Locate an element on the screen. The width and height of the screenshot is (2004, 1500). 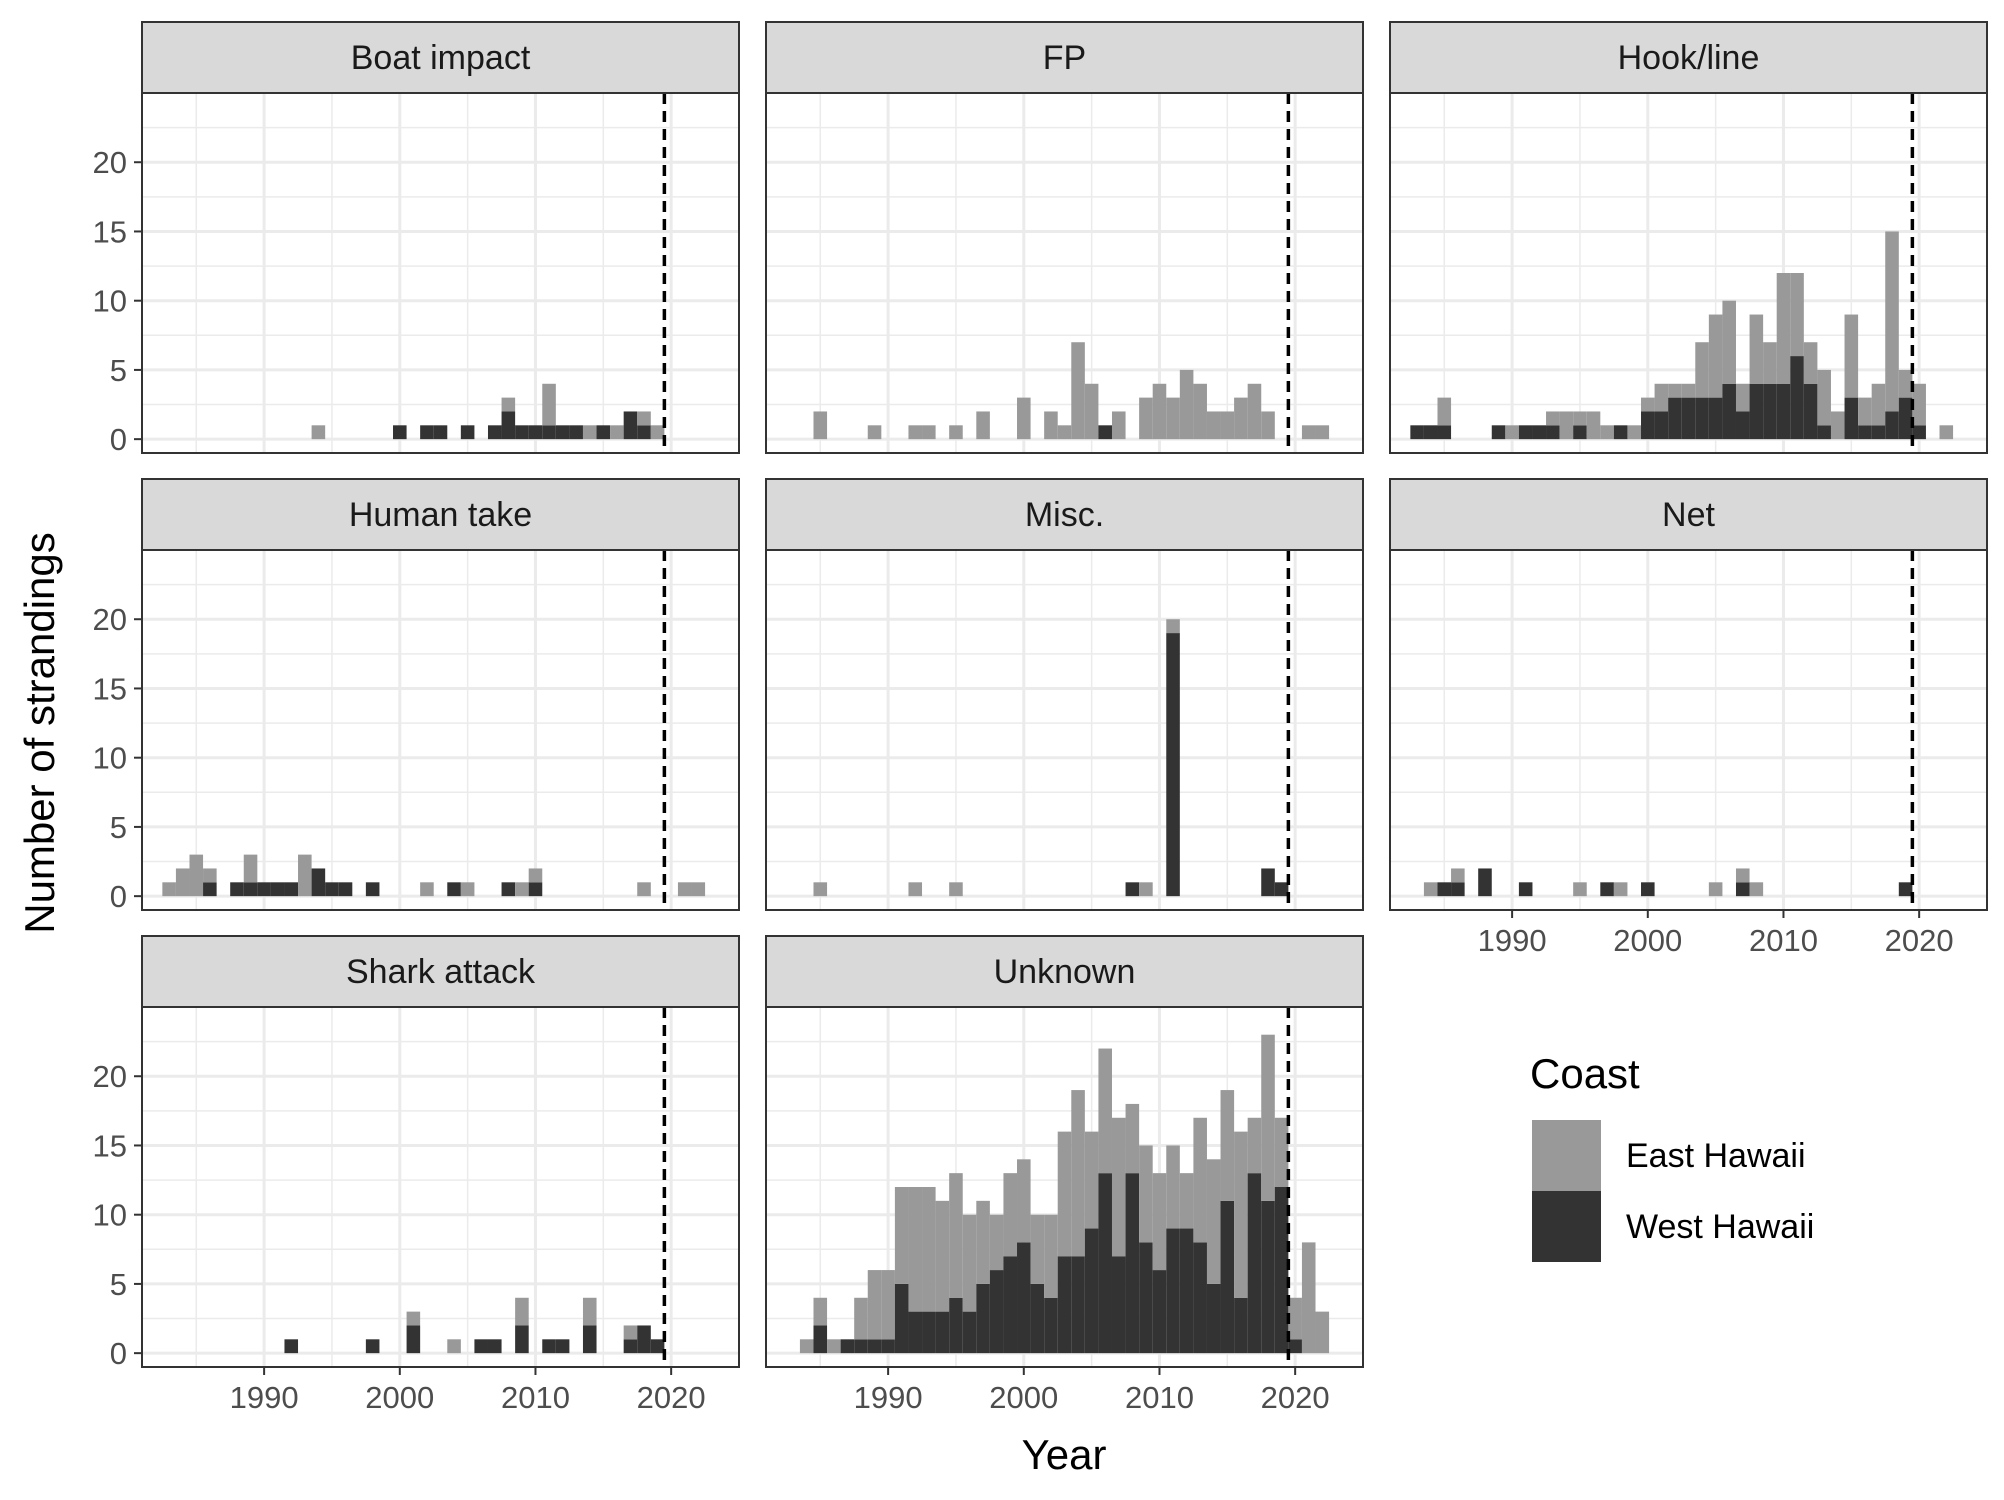
strip-shark-attack is located at coordinates (440, 971).